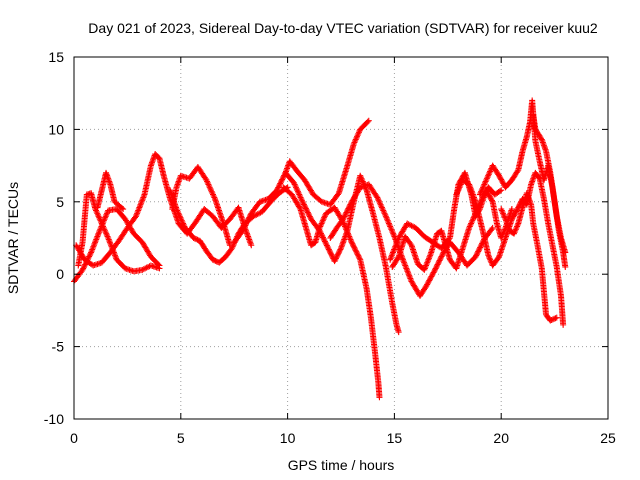 This screenshot has width=640, height=480. I want to click on x-tick-label: 20, so click(501, 438).